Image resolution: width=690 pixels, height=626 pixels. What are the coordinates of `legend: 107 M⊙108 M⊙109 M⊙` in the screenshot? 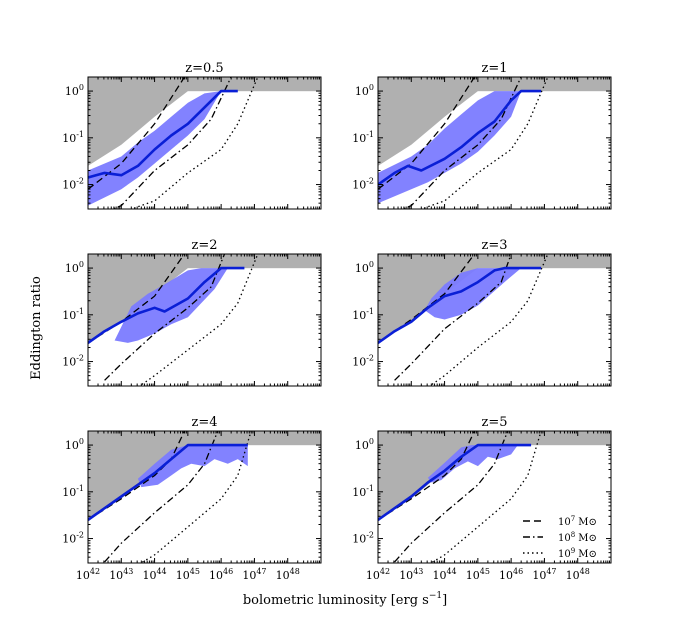 It's located at (560, 537).